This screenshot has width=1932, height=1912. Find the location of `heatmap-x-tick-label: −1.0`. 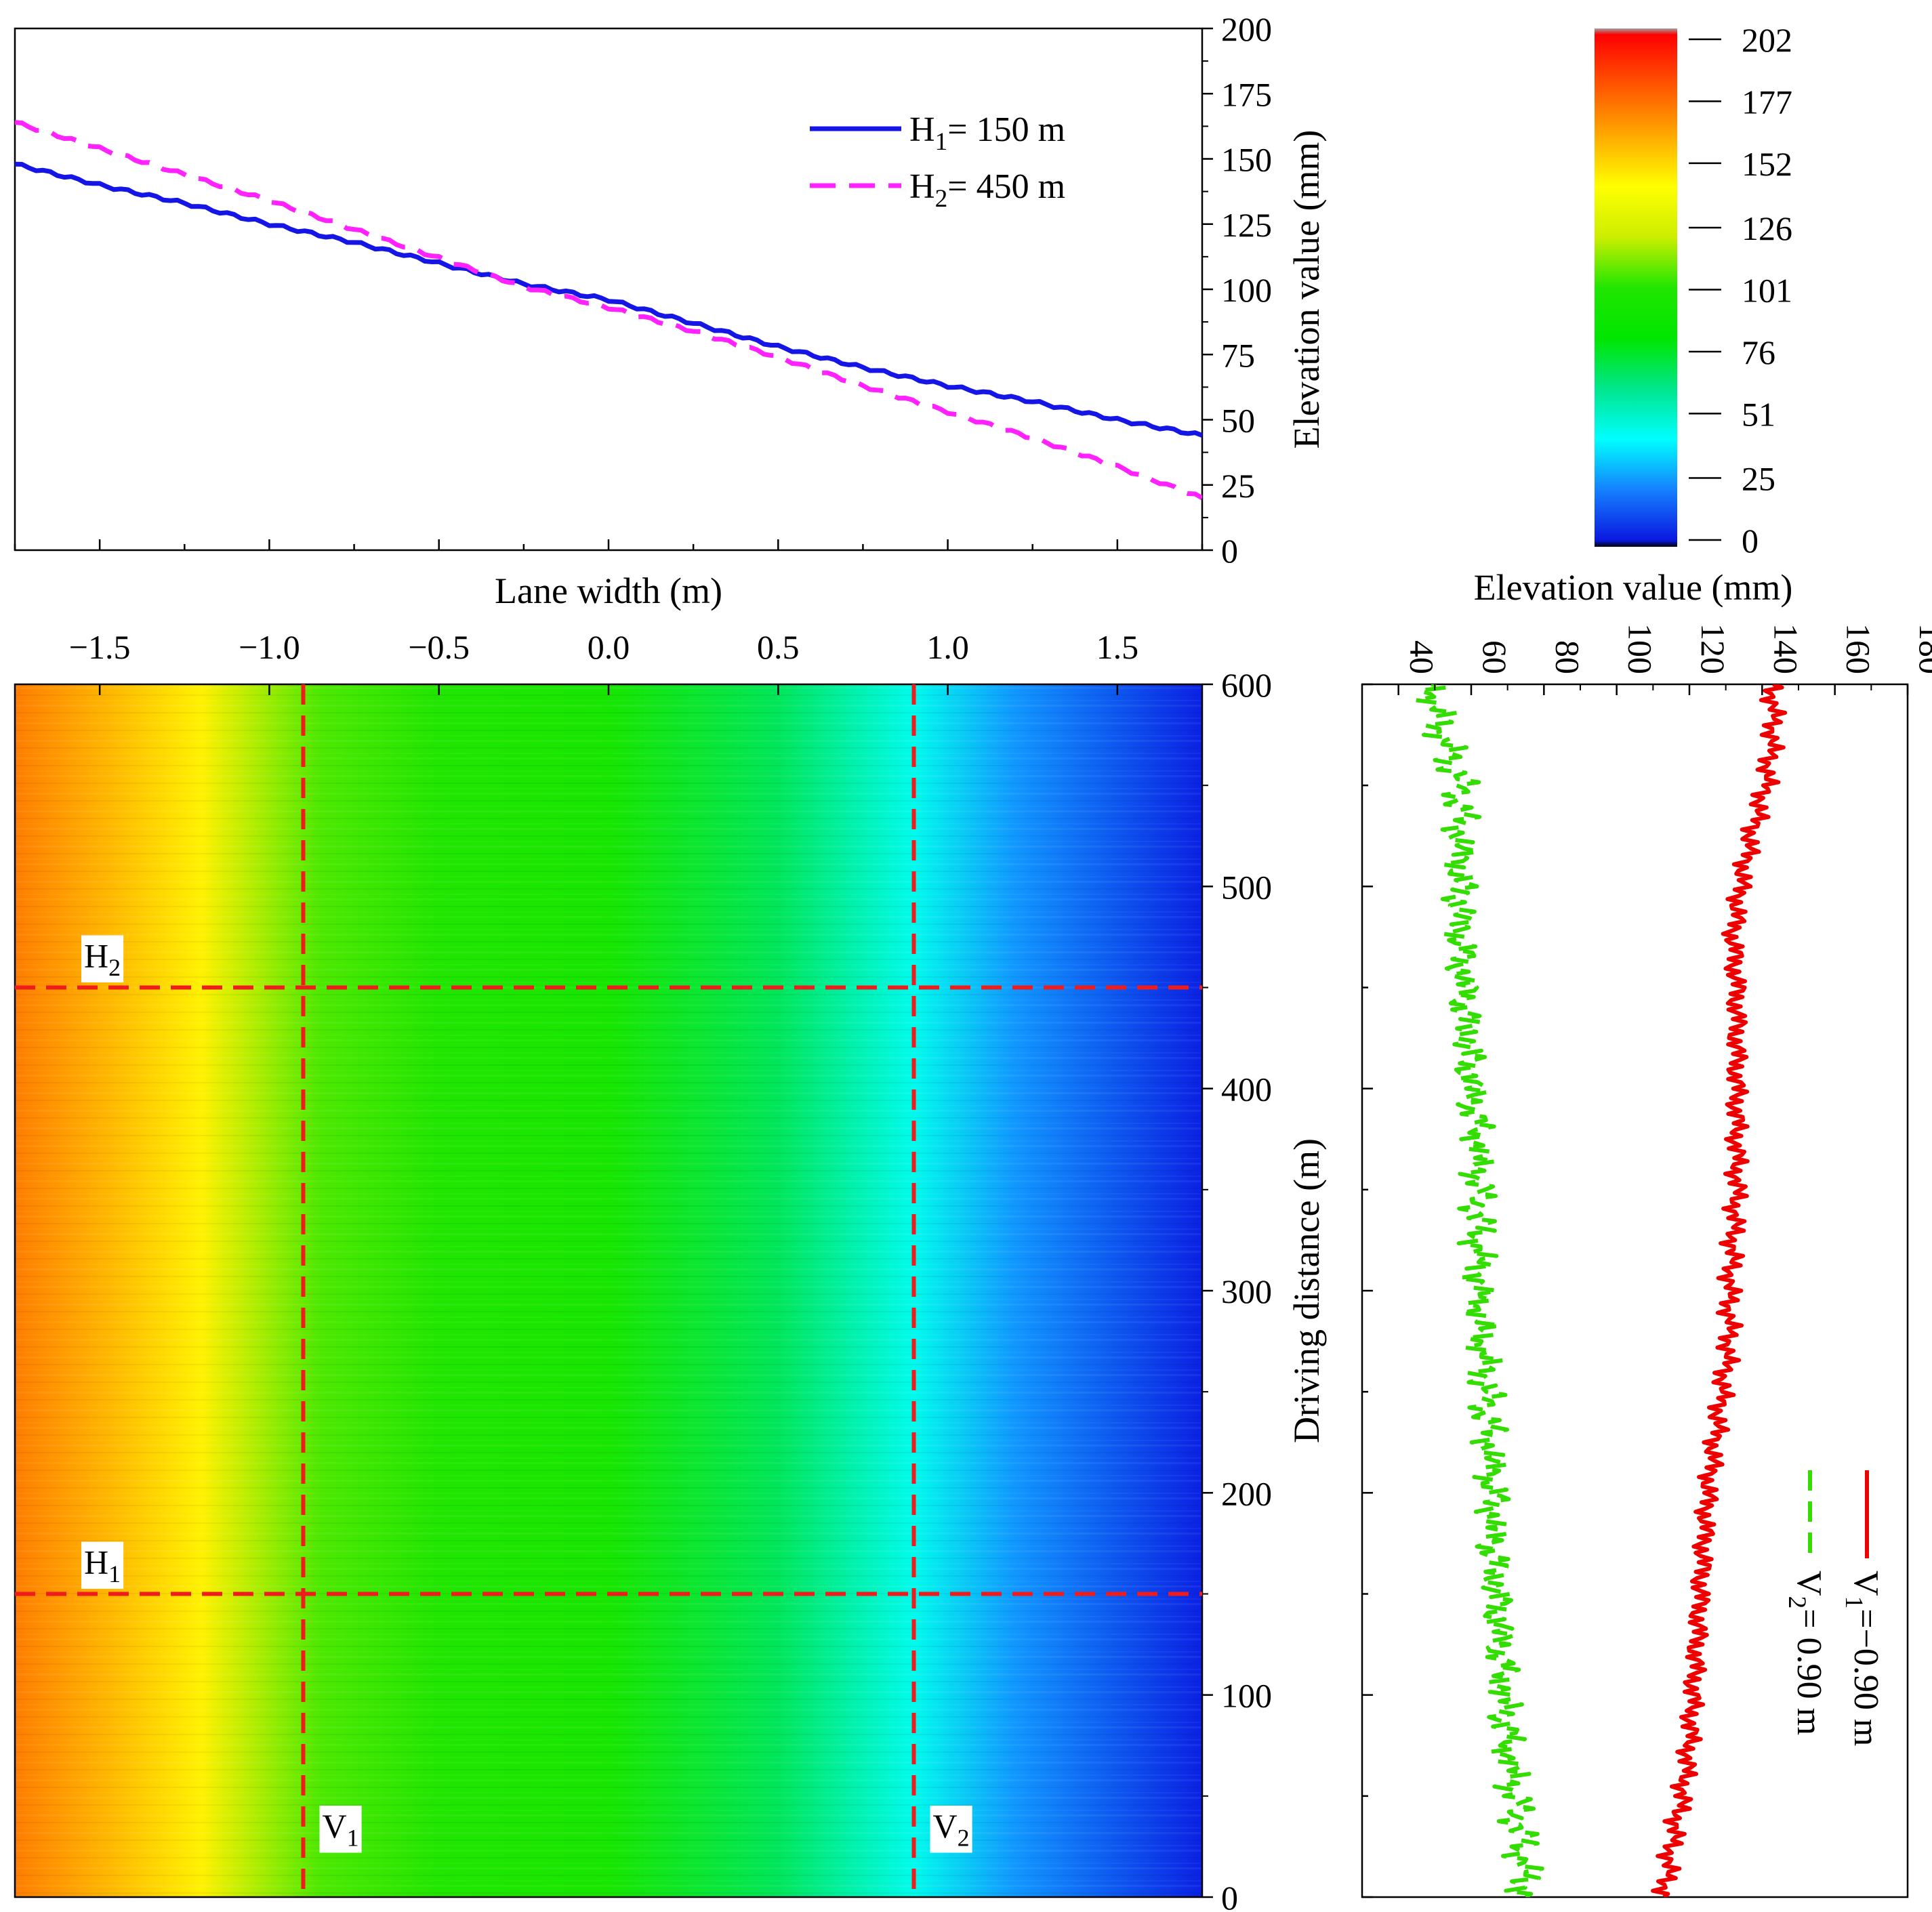

heatmap-x-tick-label: −1.0 is located at coordinates (269, 647).